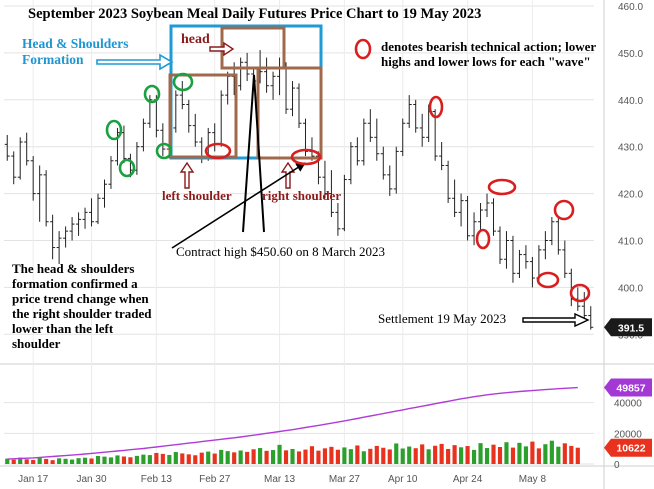 The image size is (654, 489). Describe the element at coordinates (75, 283) in the screenshot. I see `confirm-line2: formation confirmed a` at that location.